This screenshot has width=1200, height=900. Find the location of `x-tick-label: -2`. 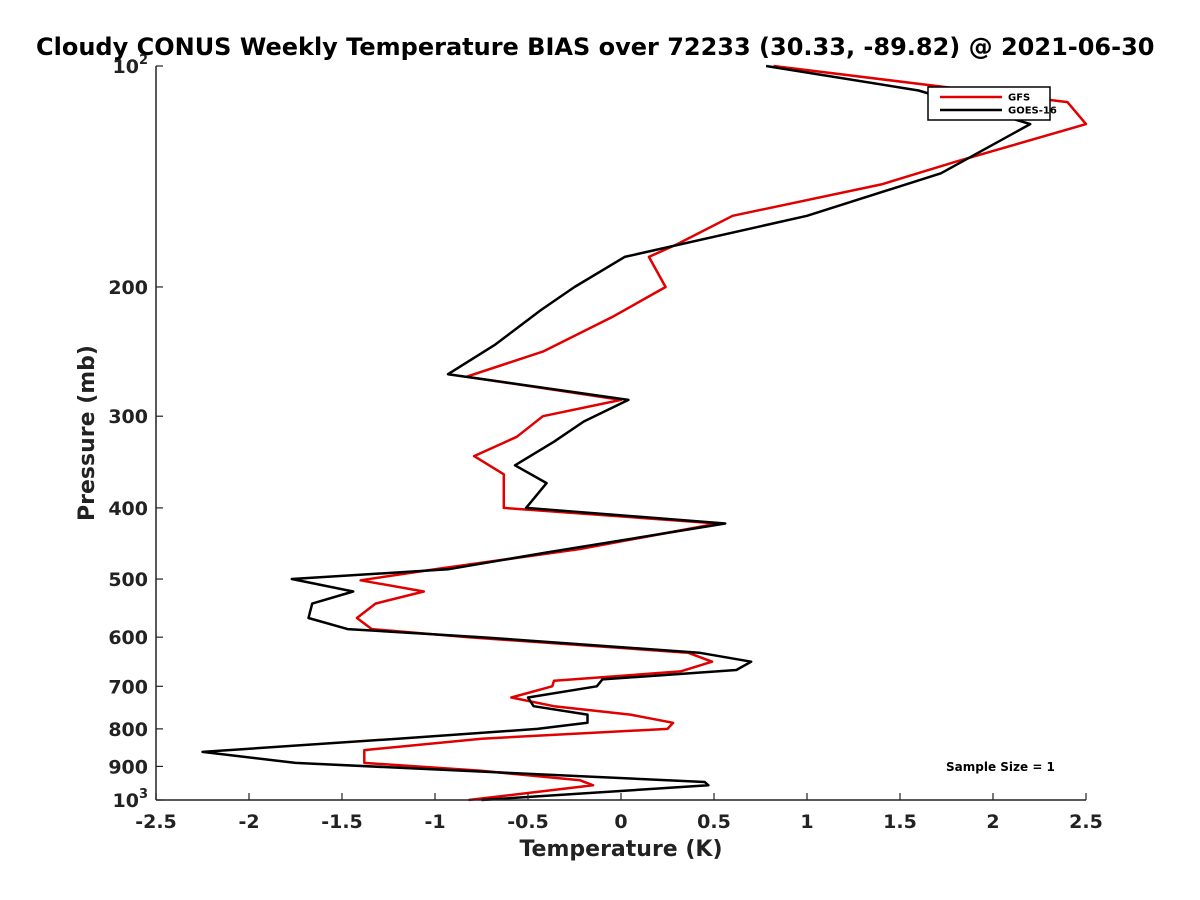

x-tick-label: -2 is located at coordinates (248, 822).